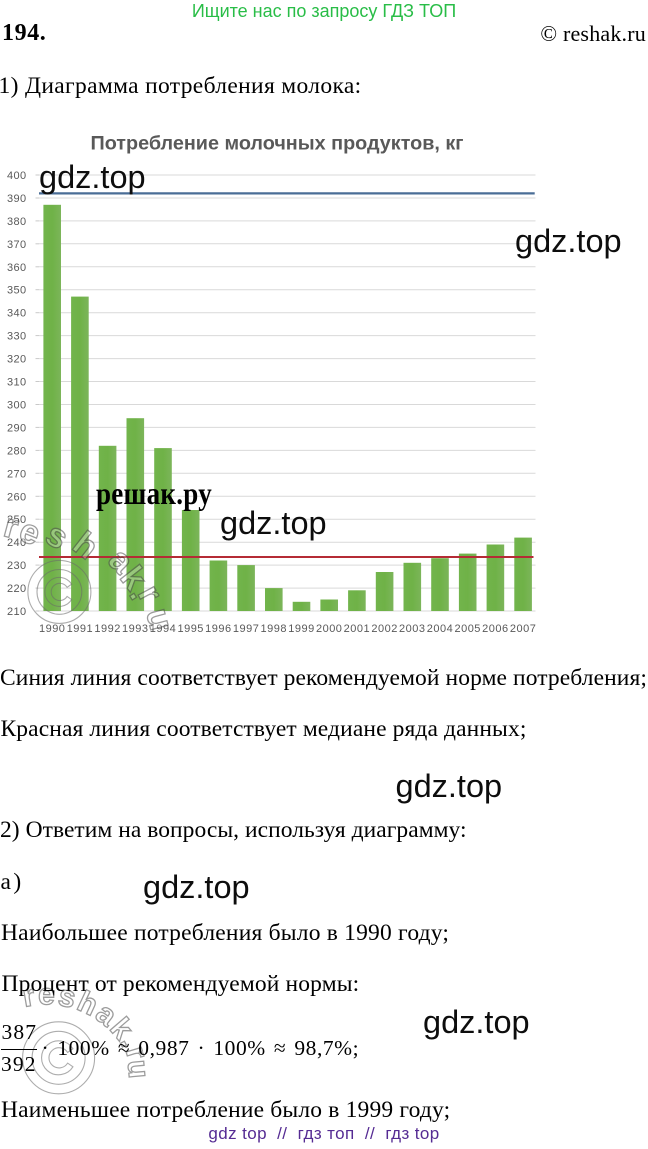  I want to click on svg-text: 2006, so click(495, 629).